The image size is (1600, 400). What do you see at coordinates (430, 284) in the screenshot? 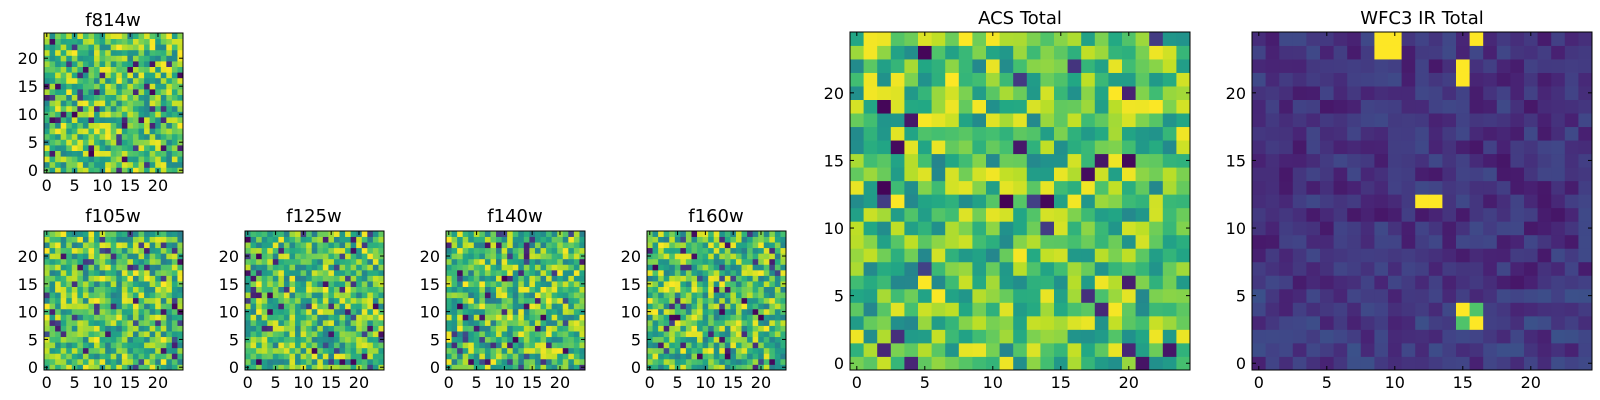
I see `y-tick-label: 15` at bounding box center [430, 284].